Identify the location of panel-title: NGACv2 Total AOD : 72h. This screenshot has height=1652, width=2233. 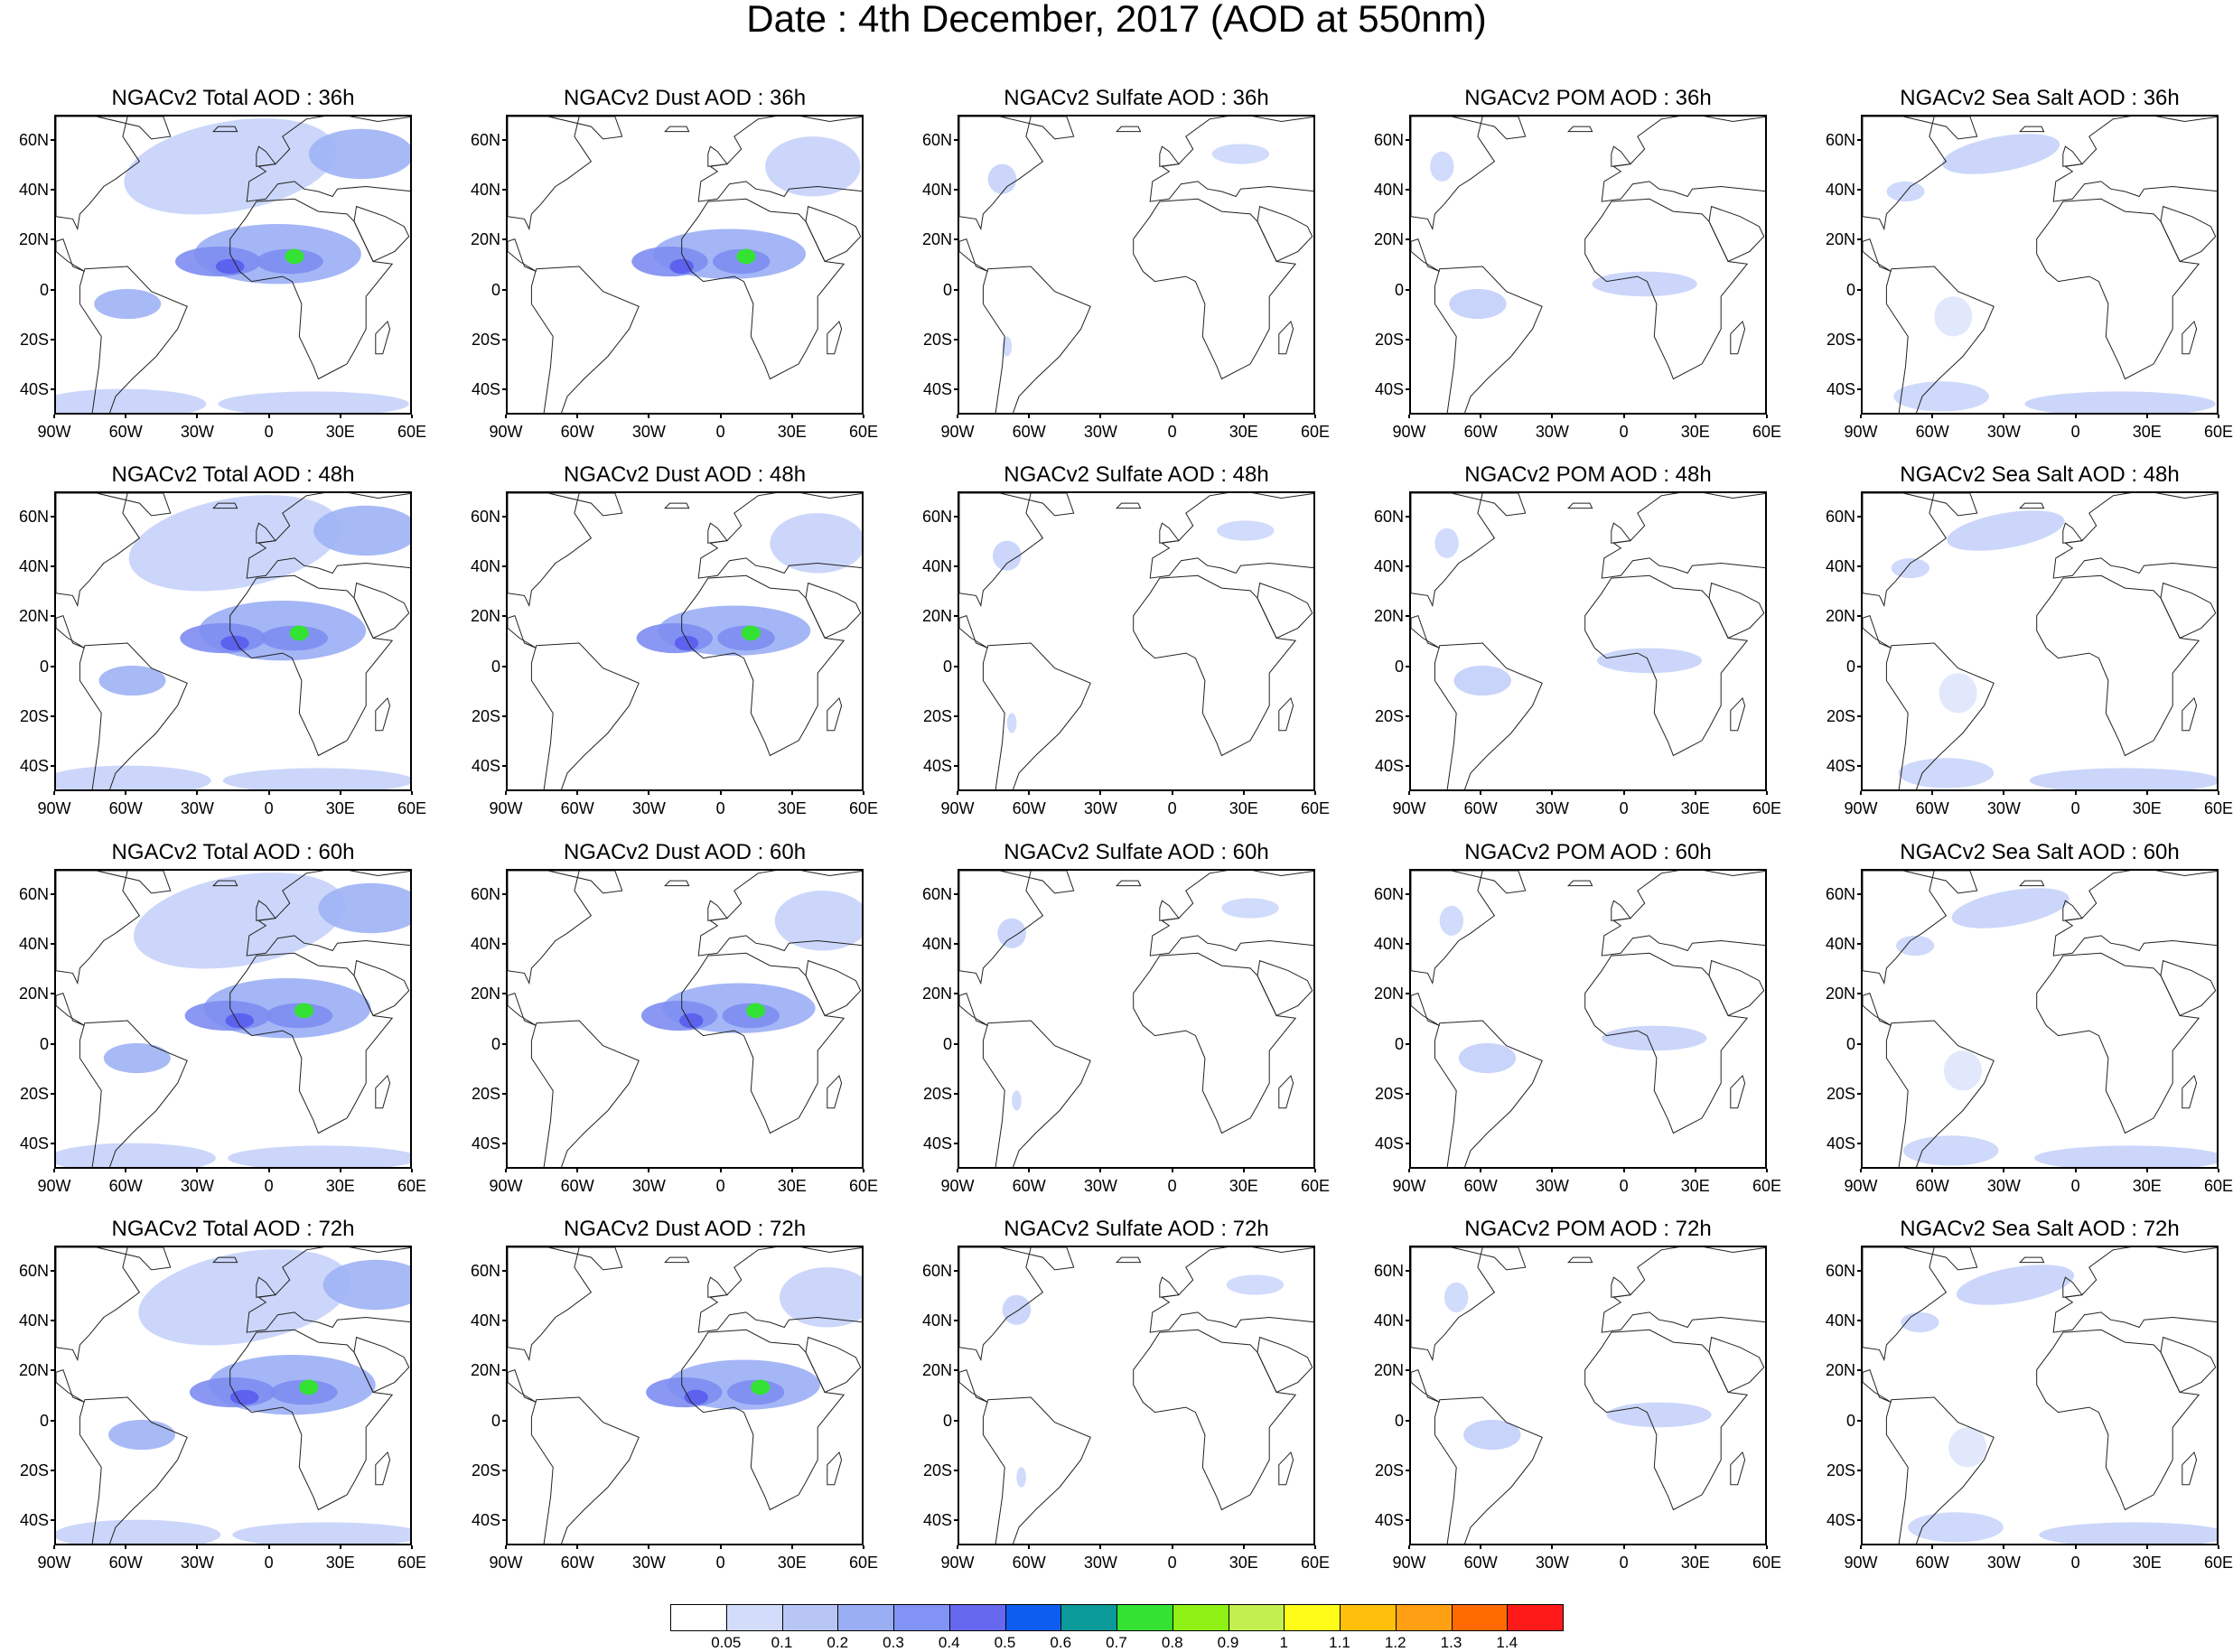
(233, 1229).